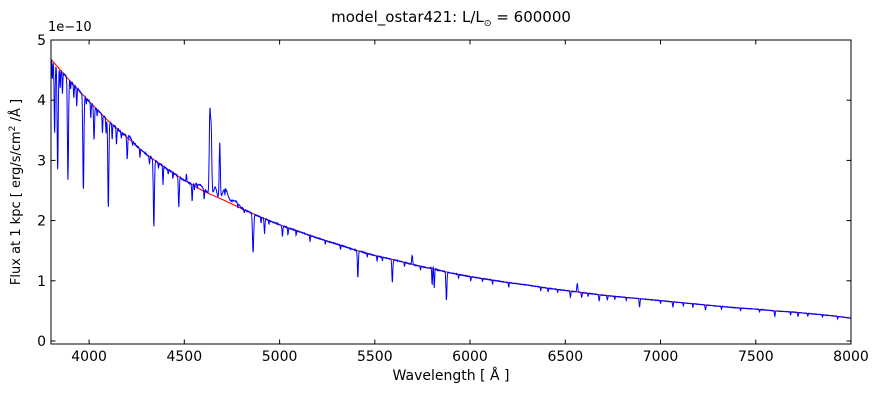  Describe the element at coordinates (487, 23) in the screenshot. I see `sun-symbol: ⊙` at that location.